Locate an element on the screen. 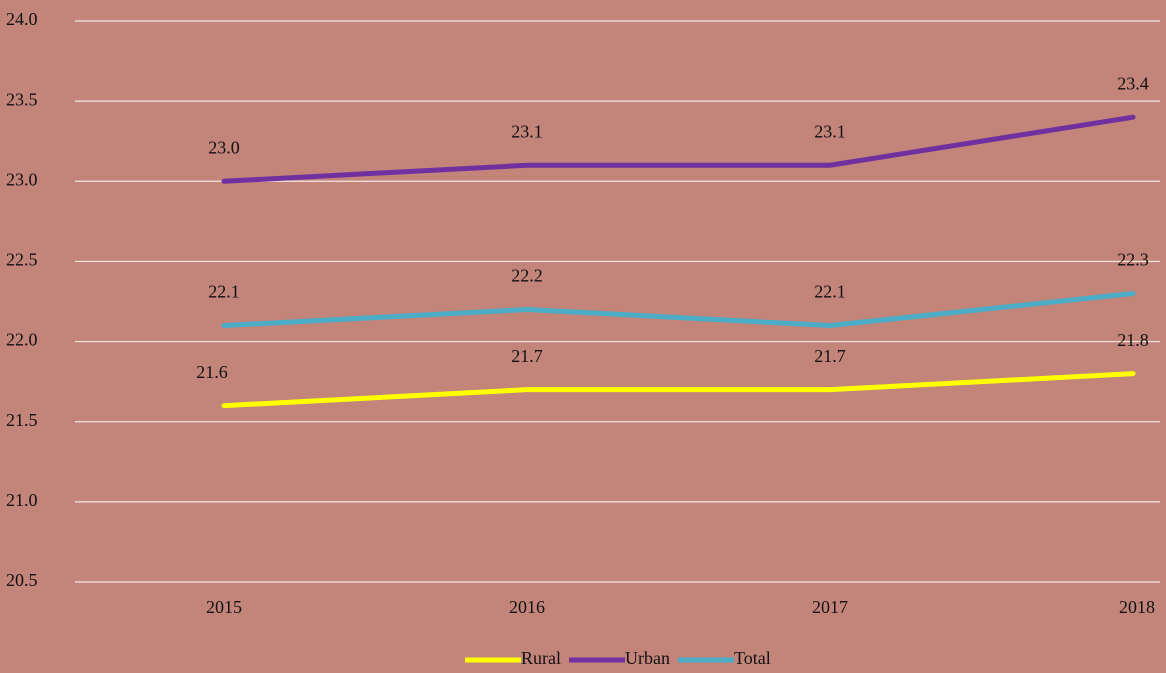  data-label: 23.0 is located at coordinates (224, 147).